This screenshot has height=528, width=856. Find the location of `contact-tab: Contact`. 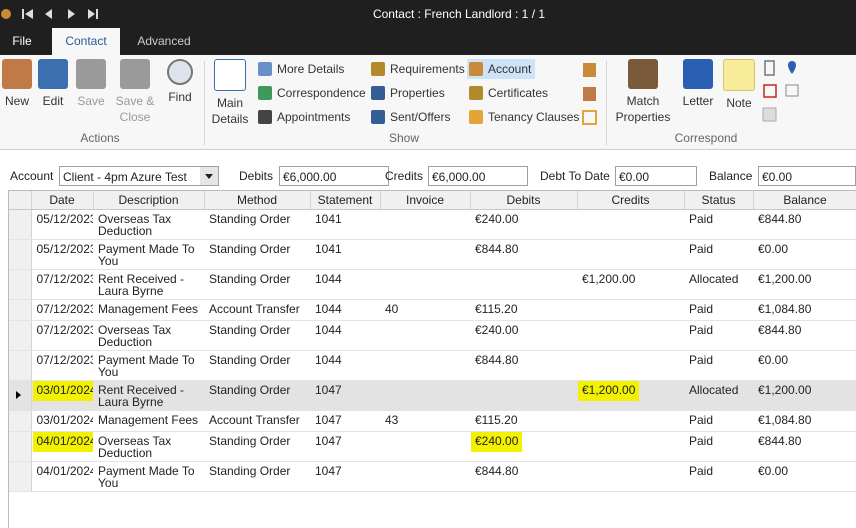

contact-tab: Contact is located at coordinates (86, 41).